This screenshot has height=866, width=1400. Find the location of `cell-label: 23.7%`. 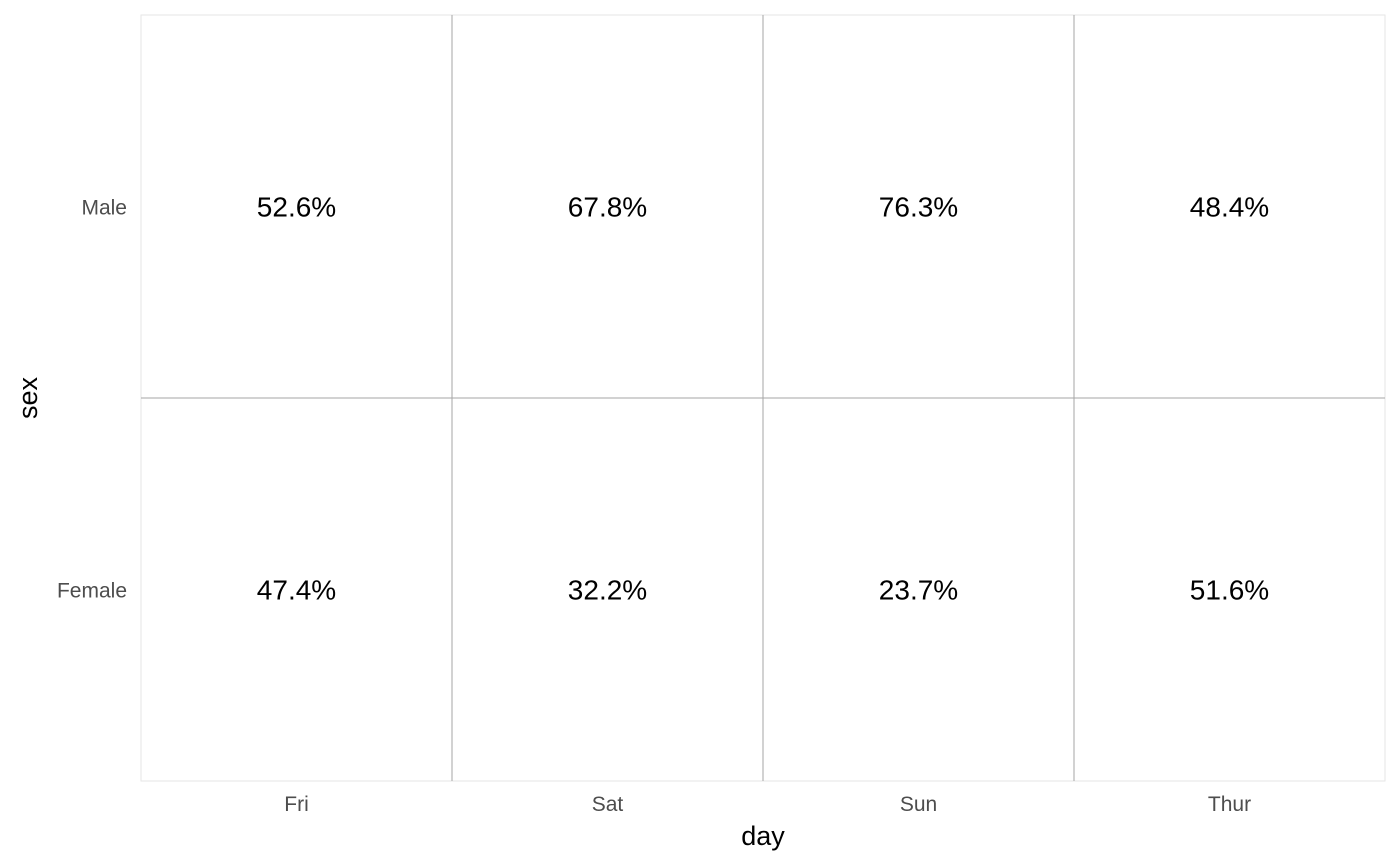

cell-label: 23.7% is located at coordinates (918, 590).